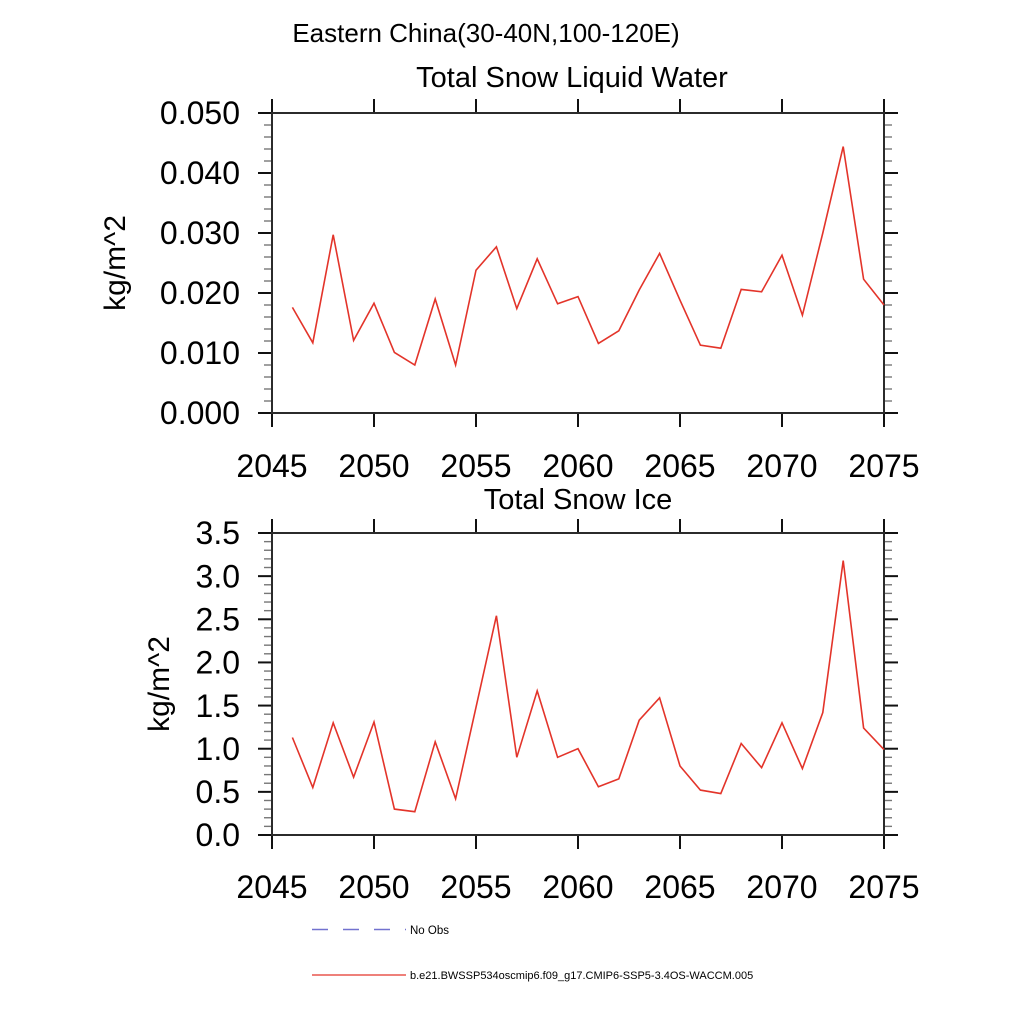 This screenshot has height=1024, width=1024. What do you see at coordinates (218, 576) in the screenshot?
I see `y-tick-label: 3.0` at bounding box center [218, 576].